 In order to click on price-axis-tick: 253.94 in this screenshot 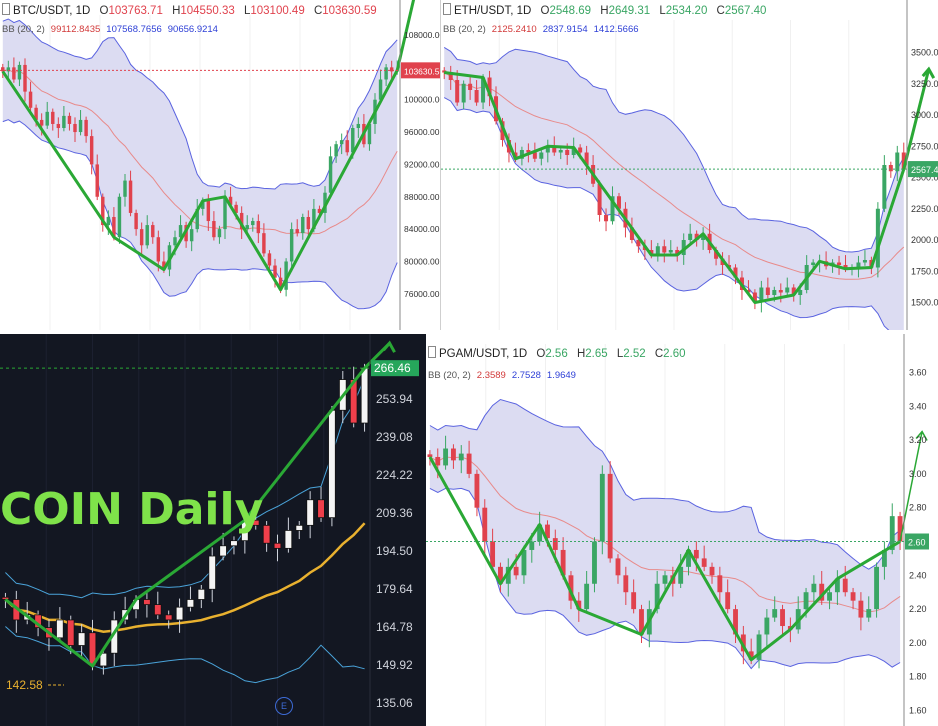, I will do `click(394, 399)`.